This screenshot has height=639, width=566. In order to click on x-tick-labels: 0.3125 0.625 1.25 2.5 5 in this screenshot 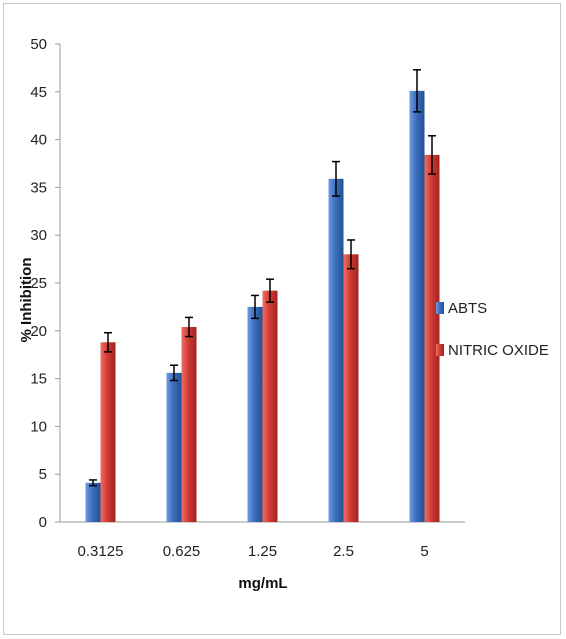, I will do `click(253, 551)`.